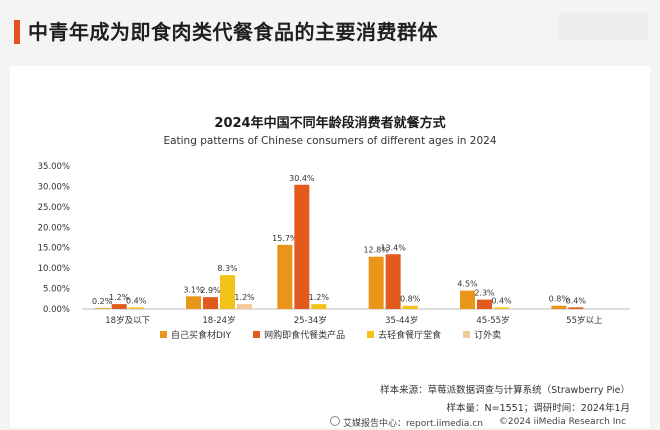 The width and height of the screenshot is (660, 430). I want to click on chart-legend: 自己买食材DIY 网购即食代餐类产品 去轻食餐厅堂食 订外卖, so click(370, 334).